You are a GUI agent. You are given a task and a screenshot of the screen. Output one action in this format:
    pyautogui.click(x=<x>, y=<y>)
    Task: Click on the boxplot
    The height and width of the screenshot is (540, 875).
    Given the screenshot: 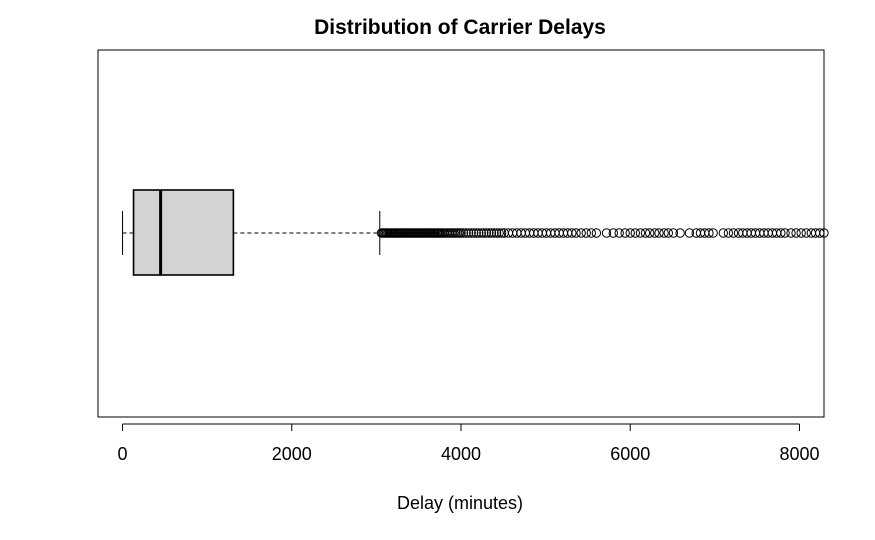 What is the action you would take?
    pyautogui.click(x=251, y=232)
    